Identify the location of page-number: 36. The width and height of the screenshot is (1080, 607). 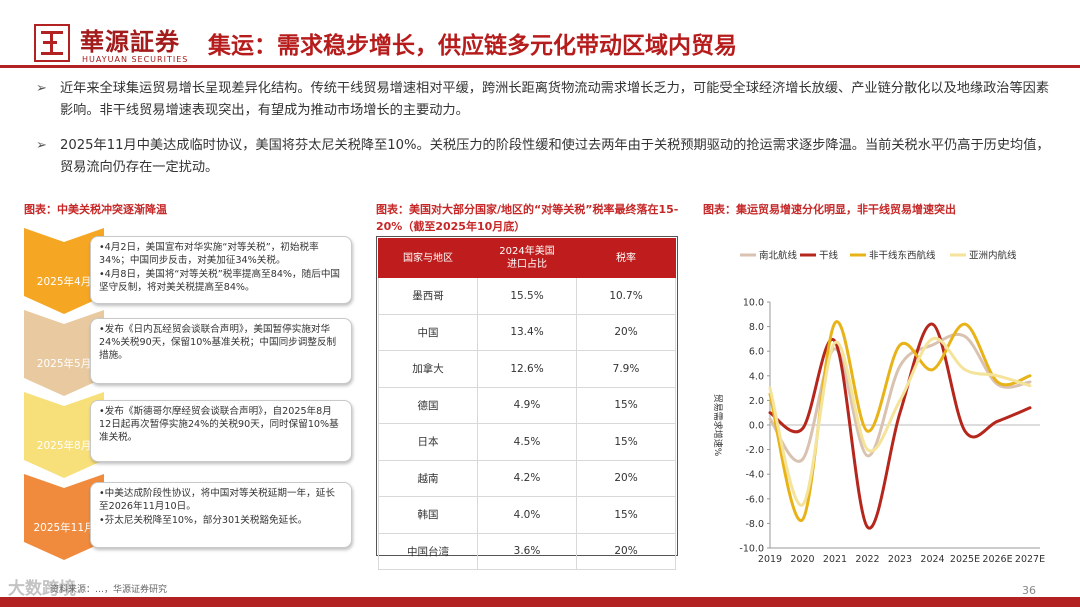
(1029, 590).